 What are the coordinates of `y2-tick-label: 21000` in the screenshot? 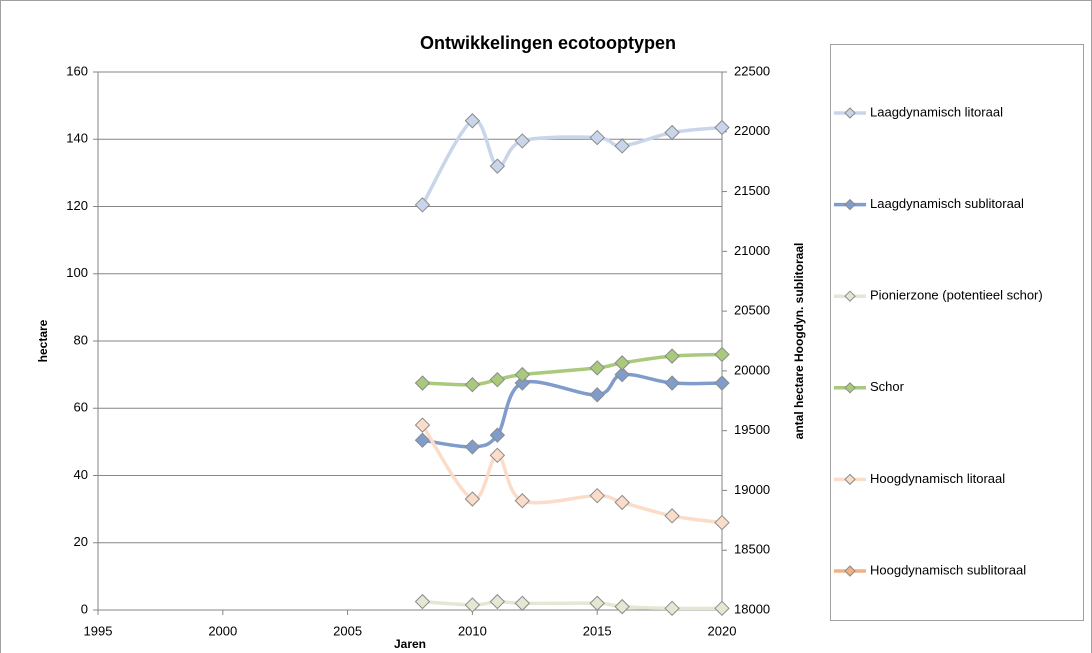 It's located at (752, 250).